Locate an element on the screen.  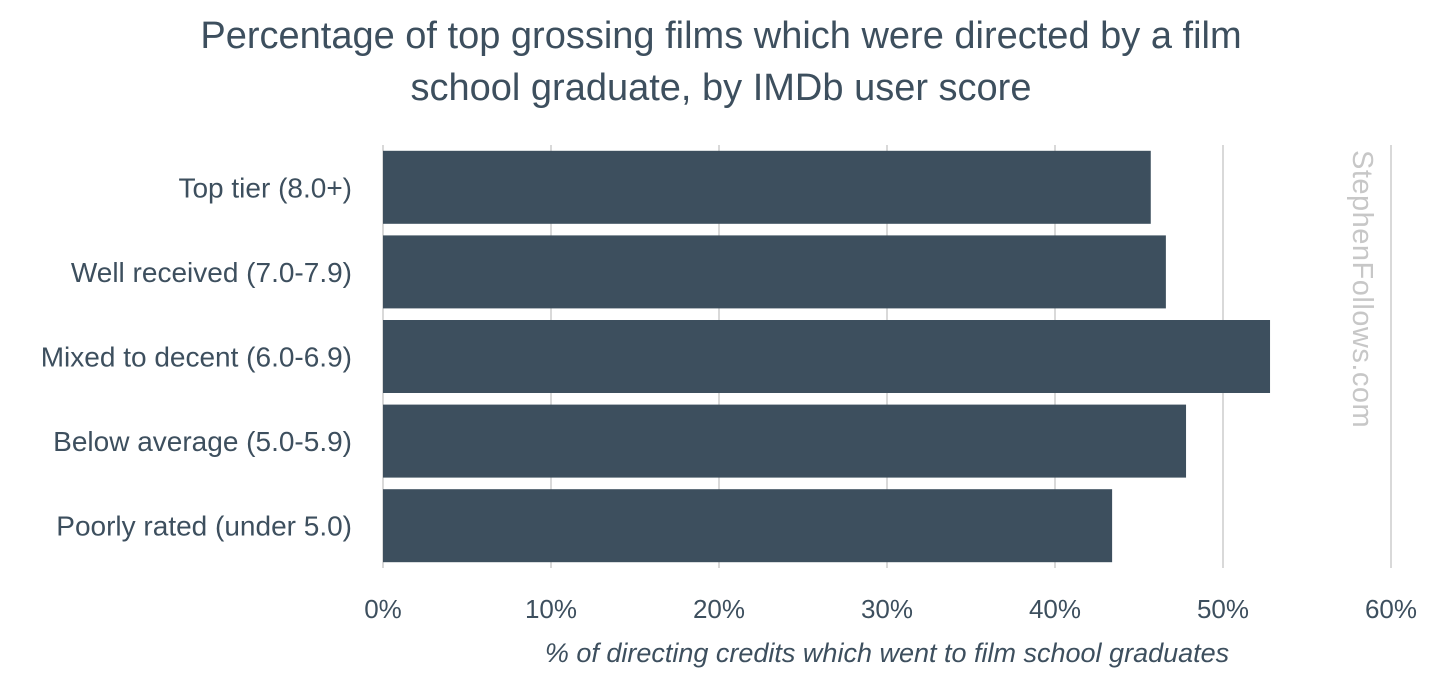
x-tick-label: 20% is located at coordinates (719, 609).